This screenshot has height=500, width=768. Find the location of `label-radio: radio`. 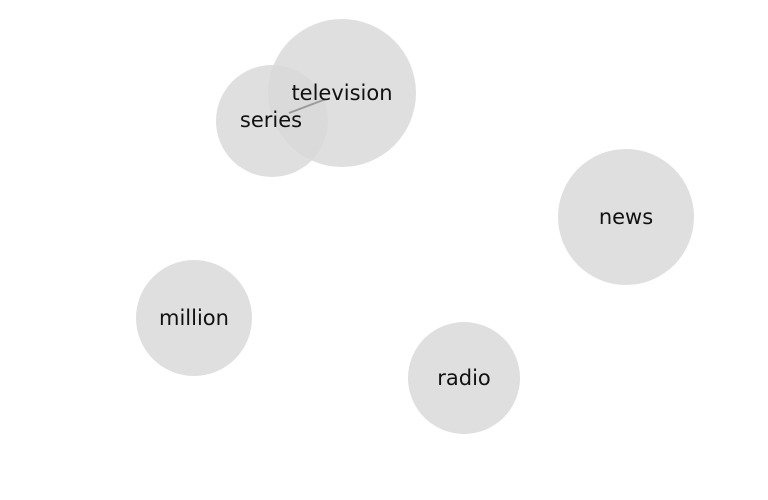

label-radio: radio is located at coordinates (464, 378).